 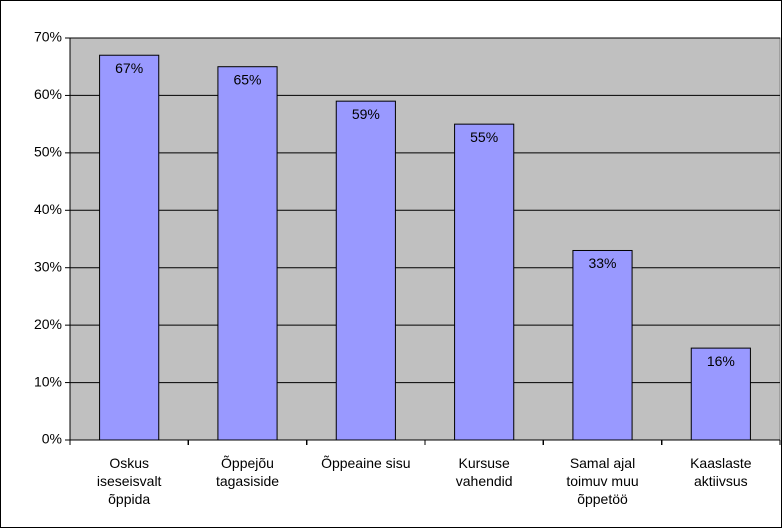 I want to click on y-tick-label: 10%, so click(x=48, y=381).